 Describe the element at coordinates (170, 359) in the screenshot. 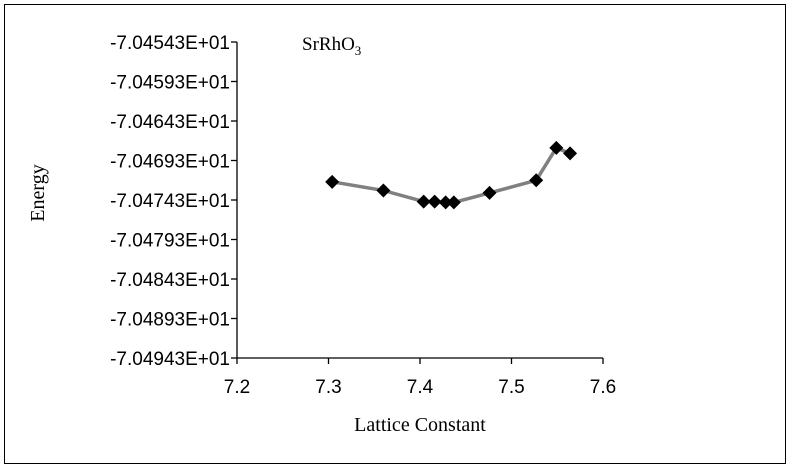

I see `y-tick-label: -7.04943E+01` at that location.